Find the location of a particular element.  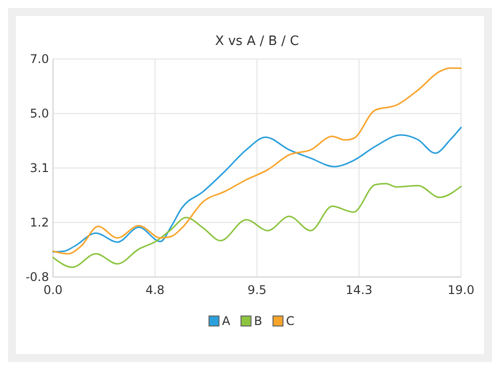

x-tick-label: 0.0 is located at coordinates (53, 290).